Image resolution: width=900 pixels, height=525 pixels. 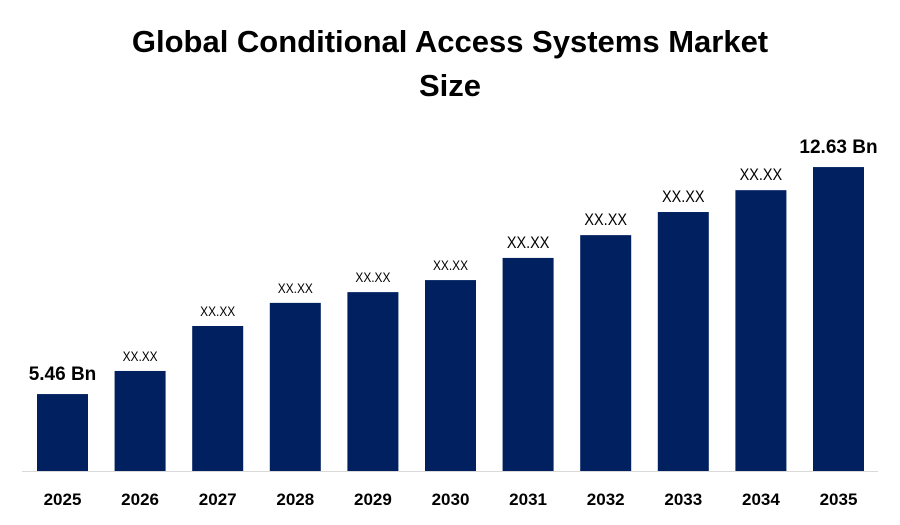 I want to click on bar-2027, so click(x=218, y=398).